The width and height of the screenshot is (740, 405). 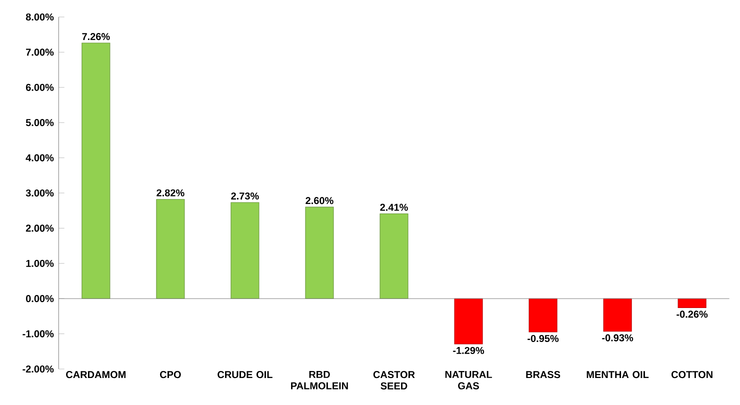 I want to click on x-tick-label: CARDAMOM, so click(x=96, y=374).